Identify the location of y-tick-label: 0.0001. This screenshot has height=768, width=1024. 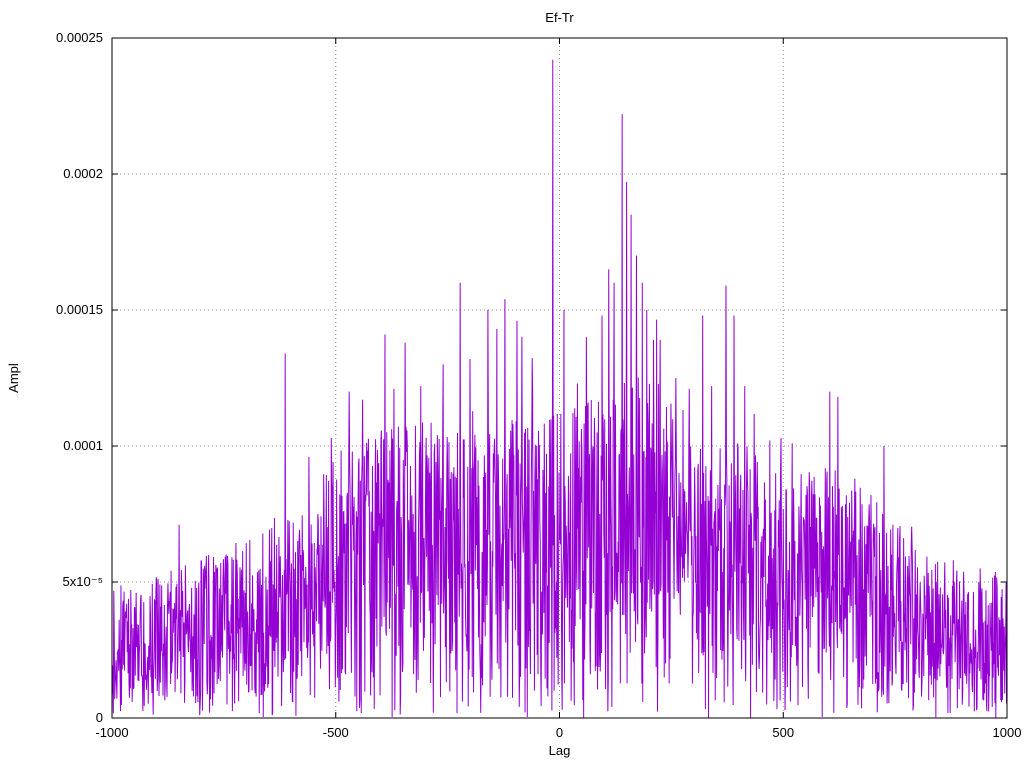
(83, 445).